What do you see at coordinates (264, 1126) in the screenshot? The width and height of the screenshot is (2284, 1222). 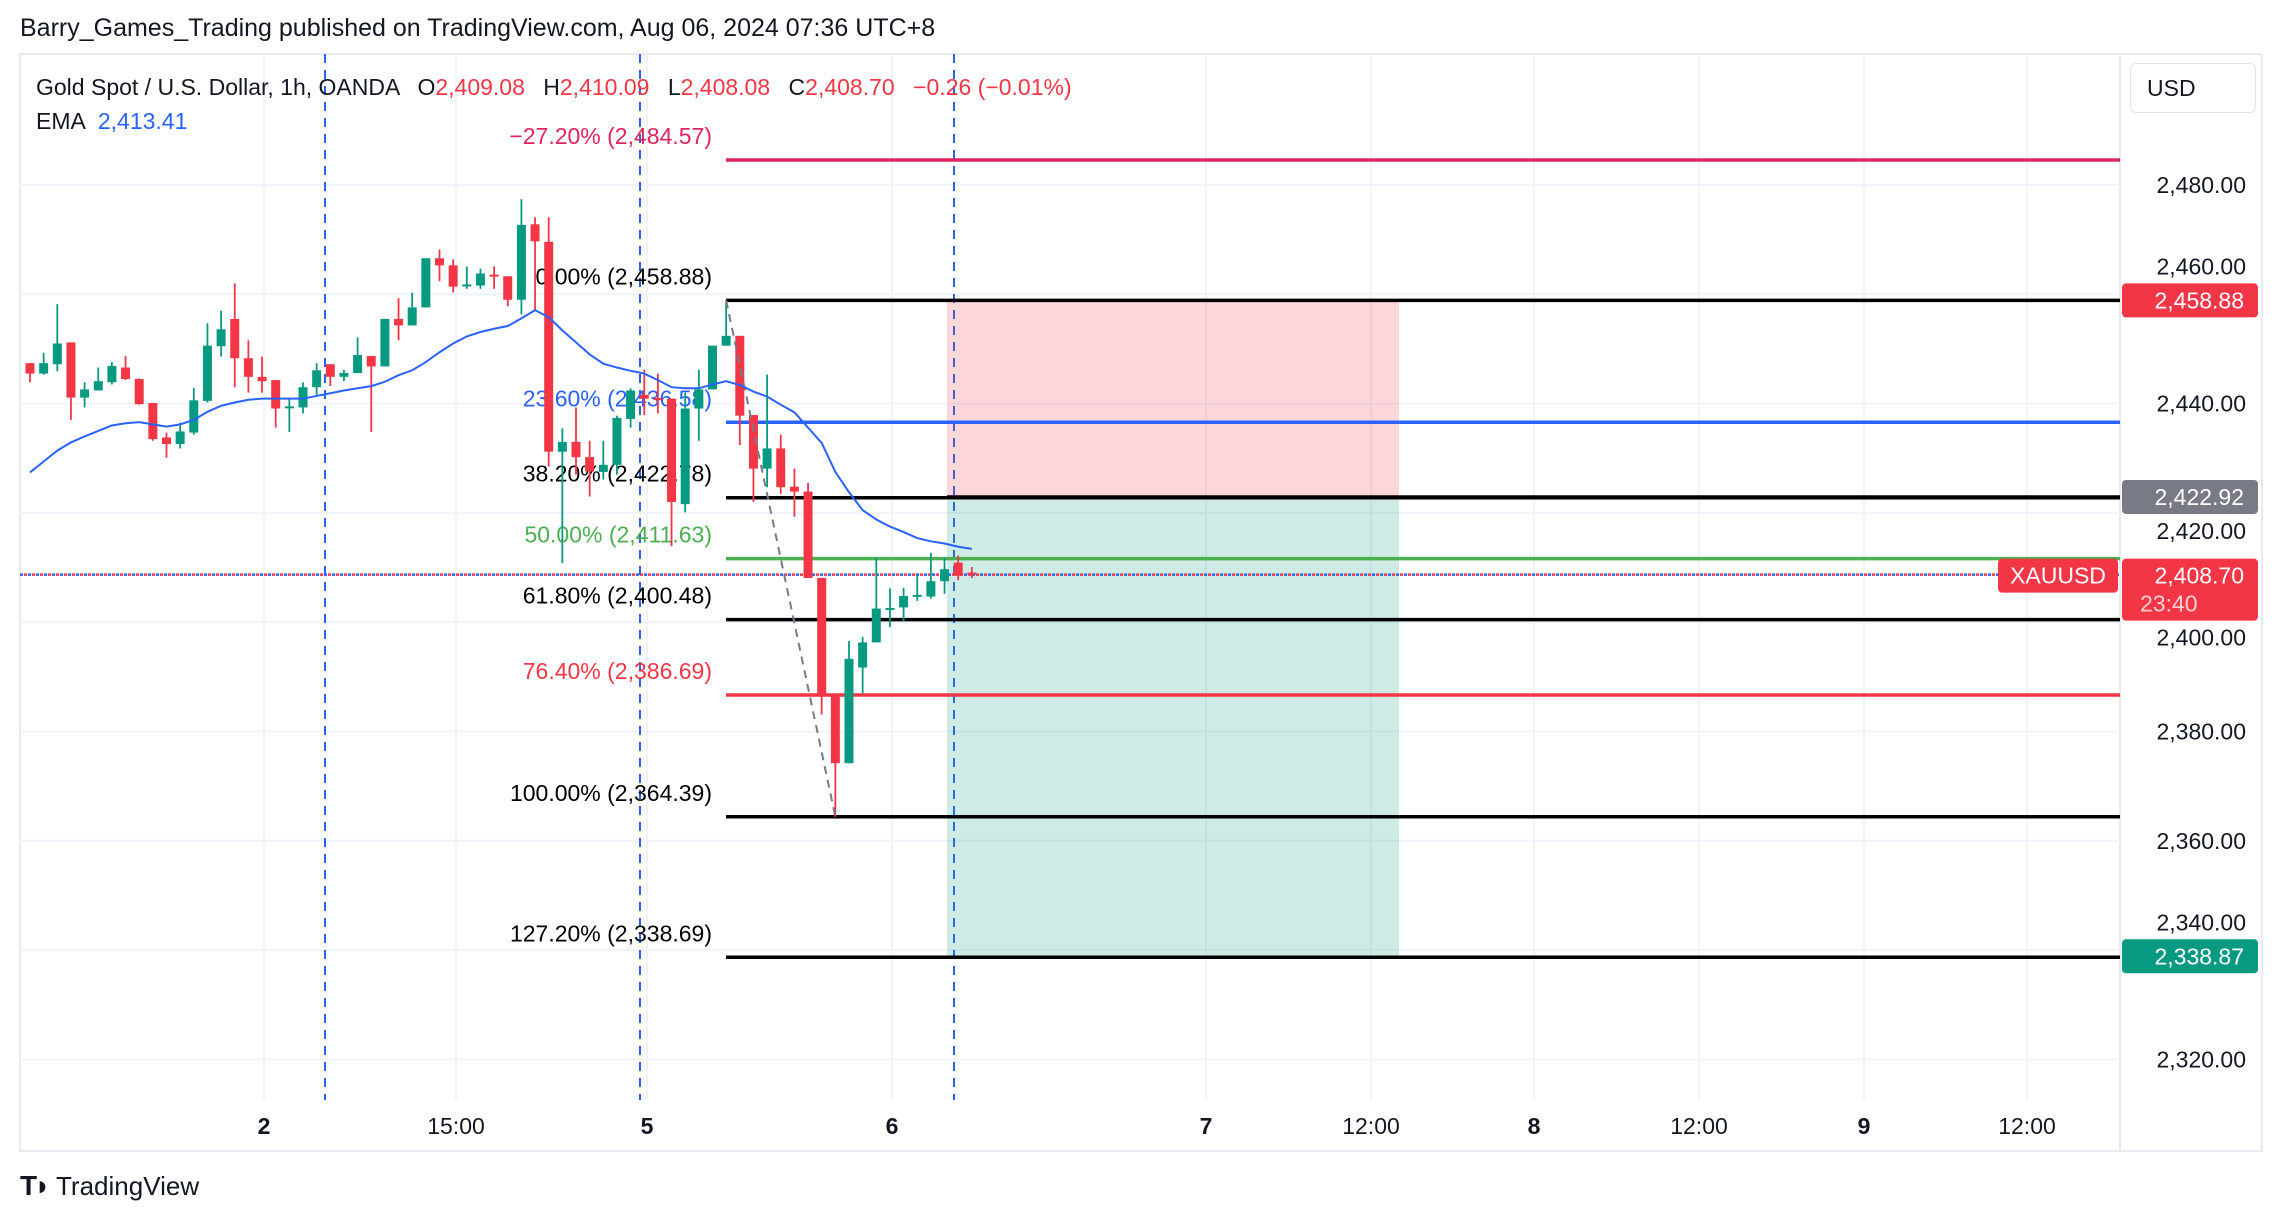 I see `x-tick-label: 2` at bounding box center [264, 1126].